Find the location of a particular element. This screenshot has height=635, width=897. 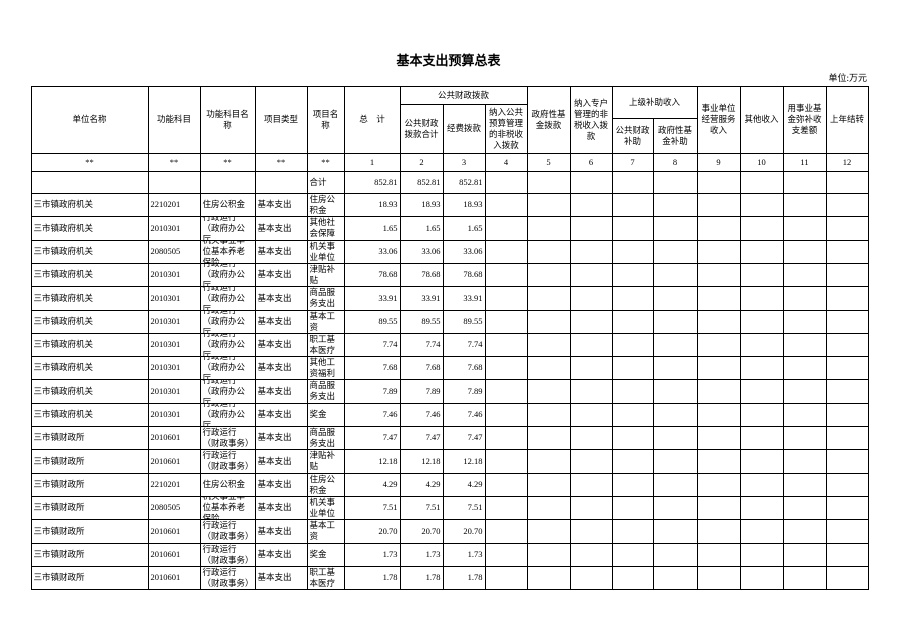

data-cell: 12.18 is located at coordinates (372, 461).